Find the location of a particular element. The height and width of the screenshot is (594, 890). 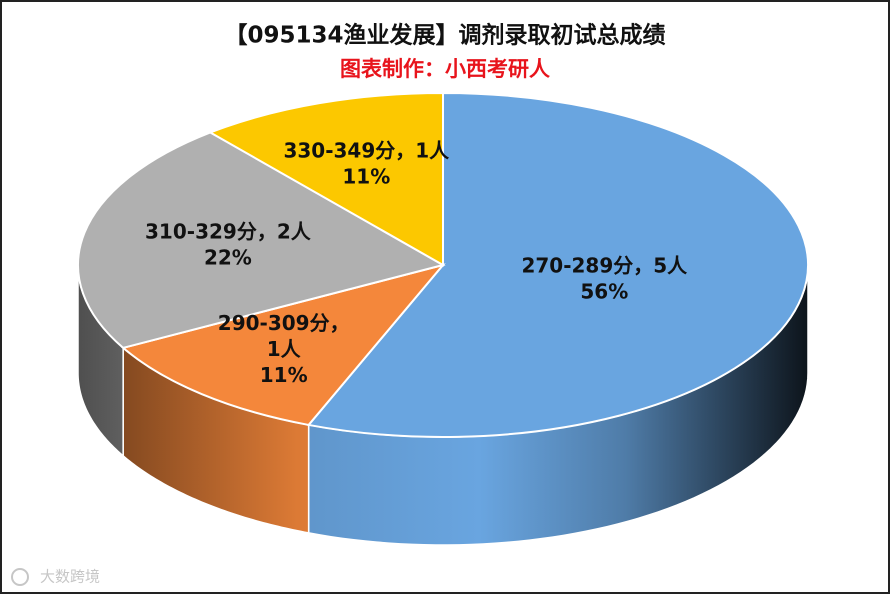

category-label: 290-309分 is located at coordinates (274, 323).